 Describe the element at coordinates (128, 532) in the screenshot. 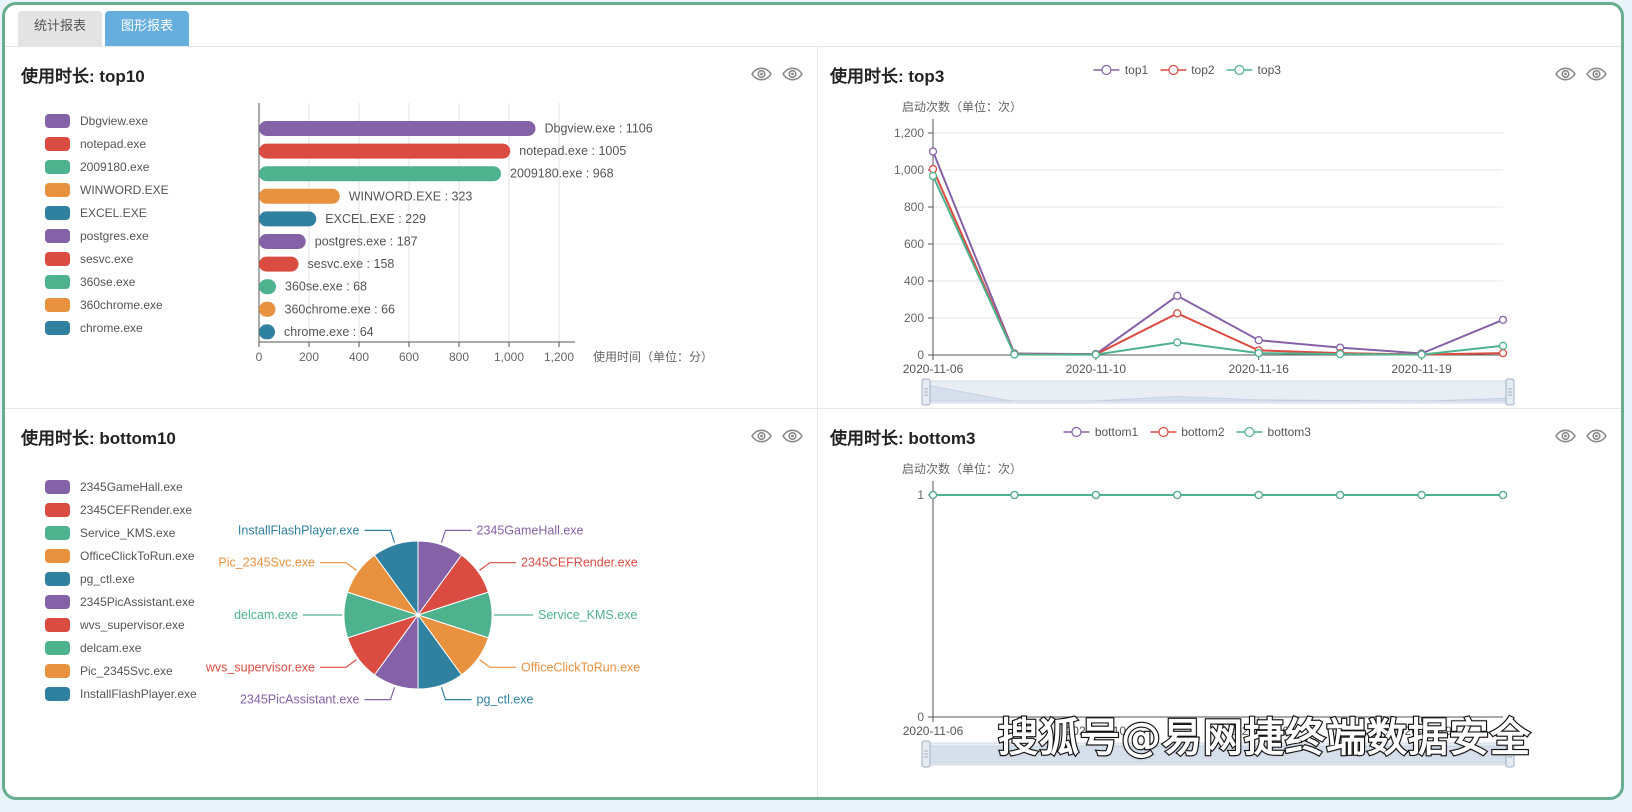

I see `legend-label: Service_KMS.exe` at that location.